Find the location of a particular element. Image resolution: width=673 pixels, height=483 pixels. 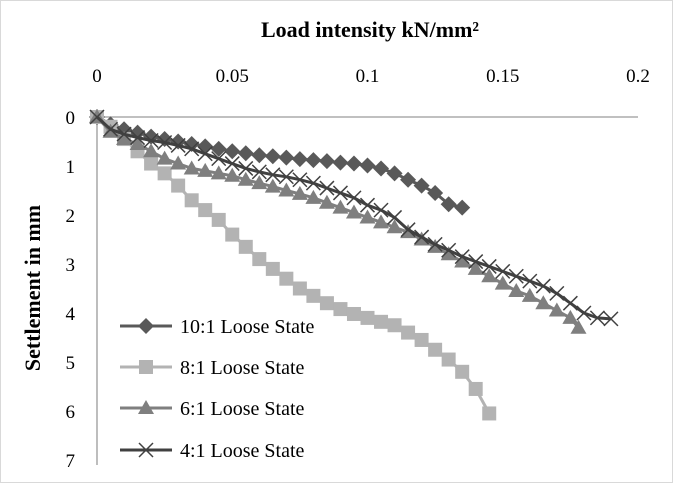

y-tick-label: 1 is located at coordinates (71, 167).